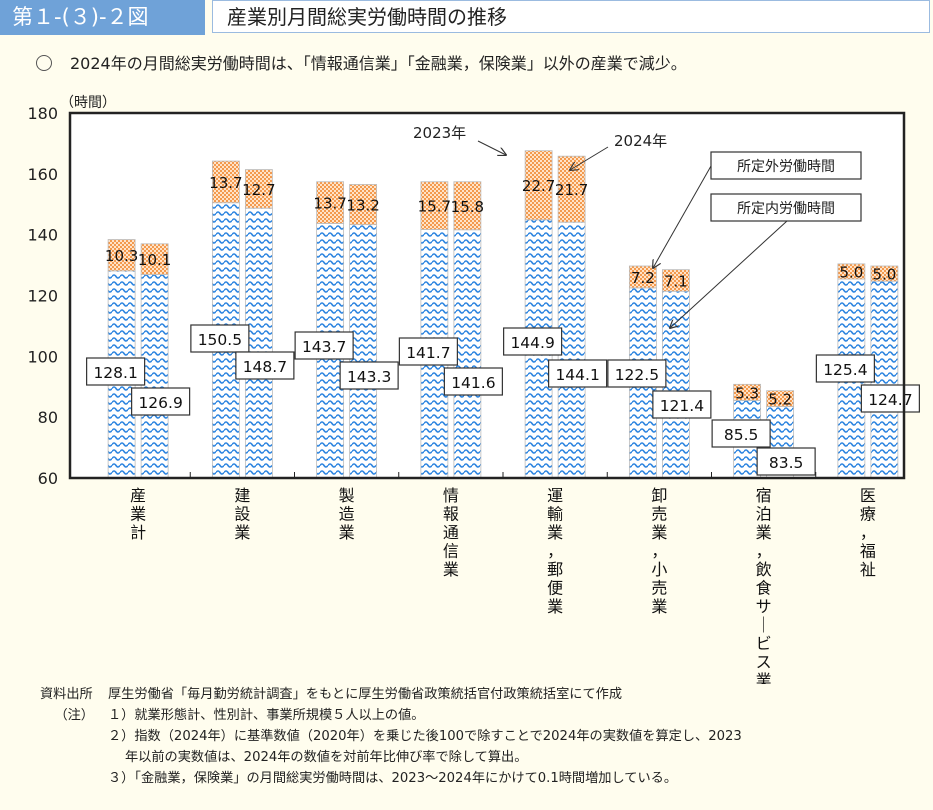 Image resolution: width=933 pixels, height=810 pixels. I want to click on overtime-value-label: 12.7, so click(258, 190).